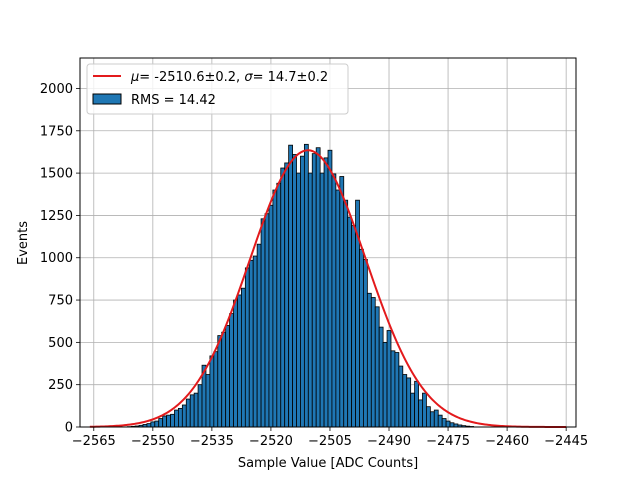  I want to click on x-tick-label: −2475, so click(448, 441).